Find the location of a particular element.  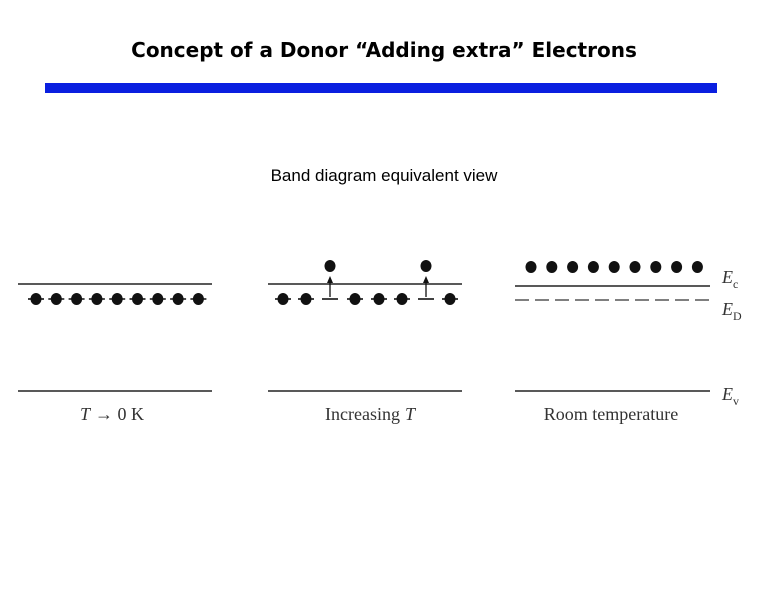

panel-caption: Room temperature is located at coordinates (611, 414).